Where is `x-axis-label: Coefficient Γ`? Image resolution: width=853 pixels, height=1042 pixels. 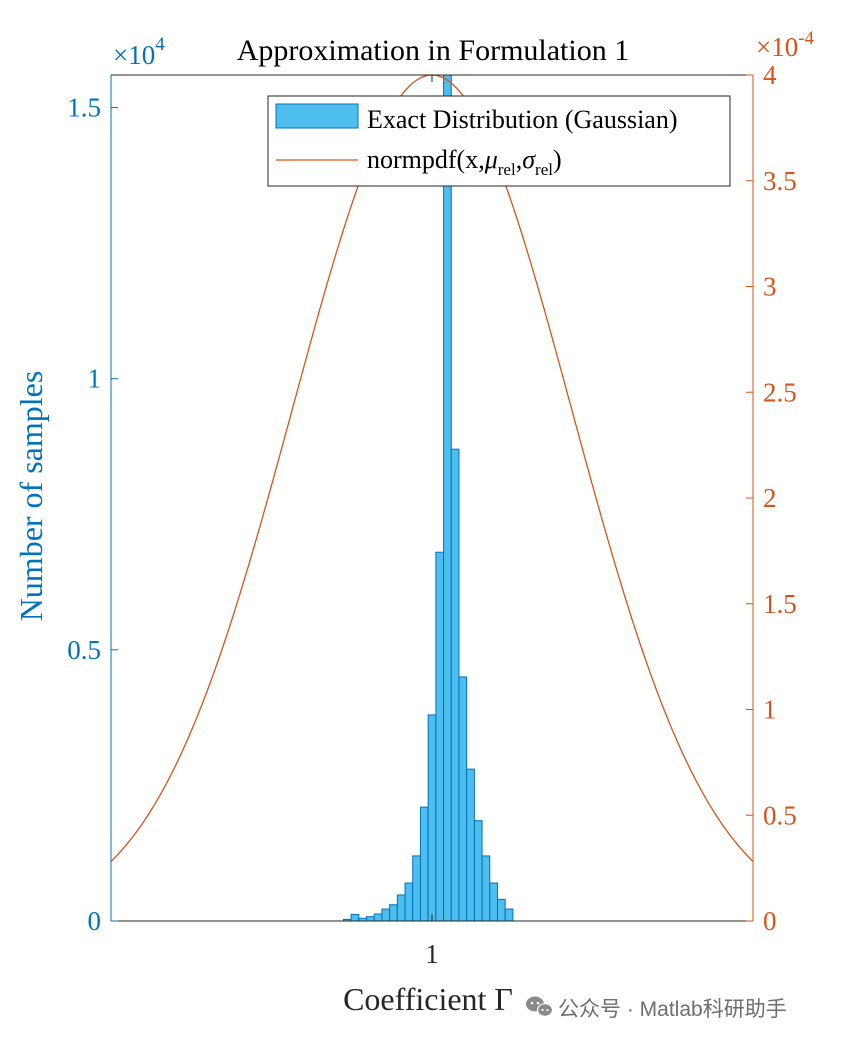
x-axis-label: Coefficient Γ is located at coordinates (428, 999).